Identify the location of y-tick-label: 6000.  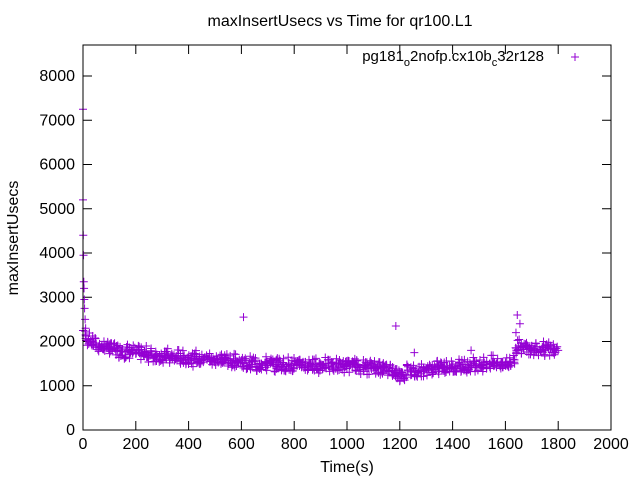
(57, 165).